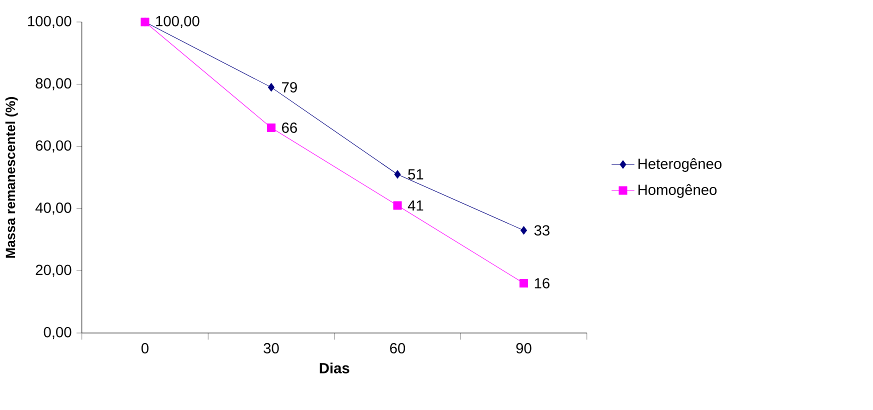 Image resolution: width=873 pixels, height=410 pixels. I want to click on x-tick-label: 30, so click(271, 348).